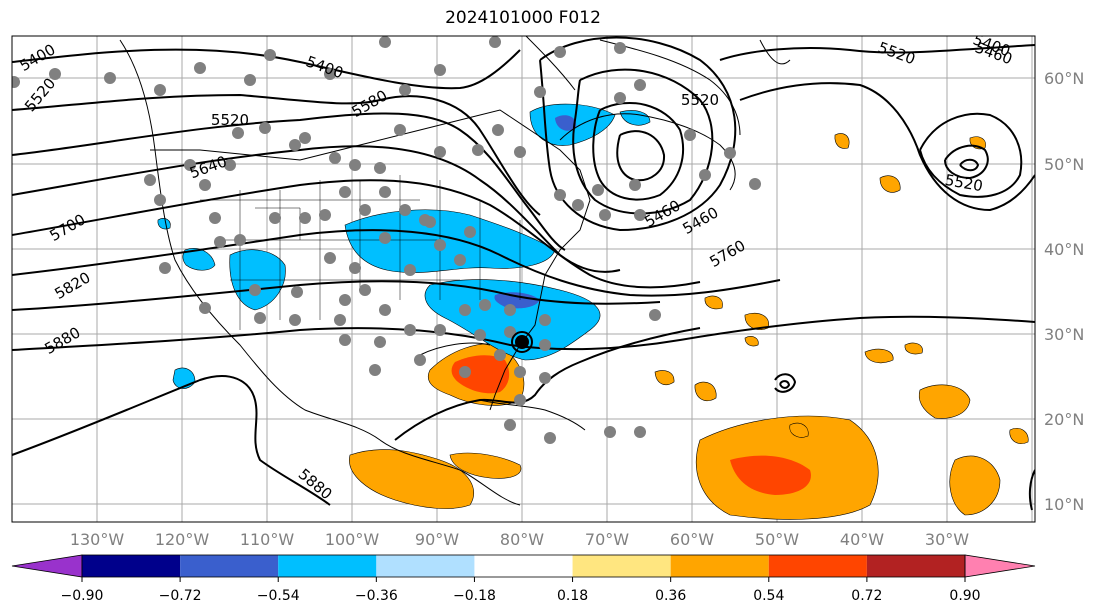 This screenshot has height=615, width=1105. I want to click on lon-label: 100°W, so click(352, 539).